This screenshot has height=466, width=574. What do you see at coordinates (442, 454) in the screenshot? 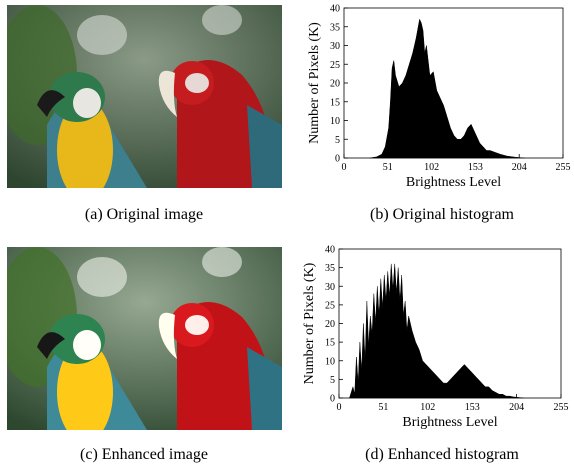
I see `caption: (d) Enhanced histogram` at bounding box center [442, 454].